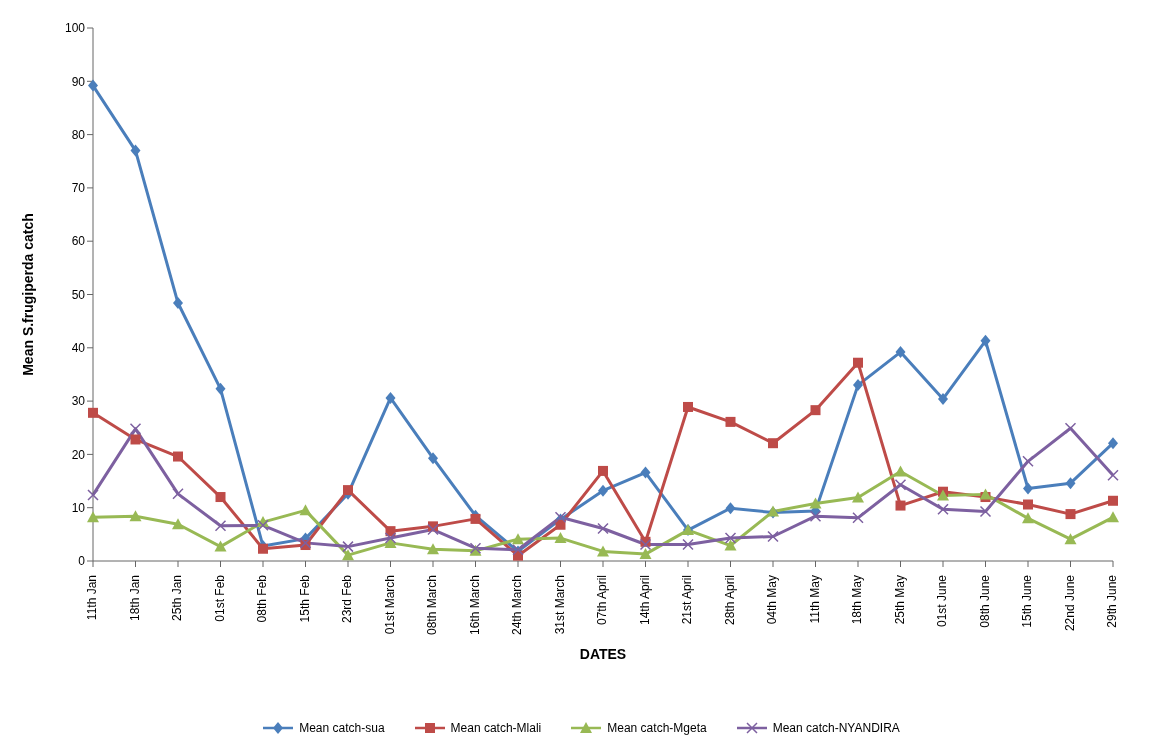 The height and width of the screenshot is (753, 1151). Describe the element at coordinates (602, 600) in the screenshot. I see `x-tick-label: 07th April` at that location.